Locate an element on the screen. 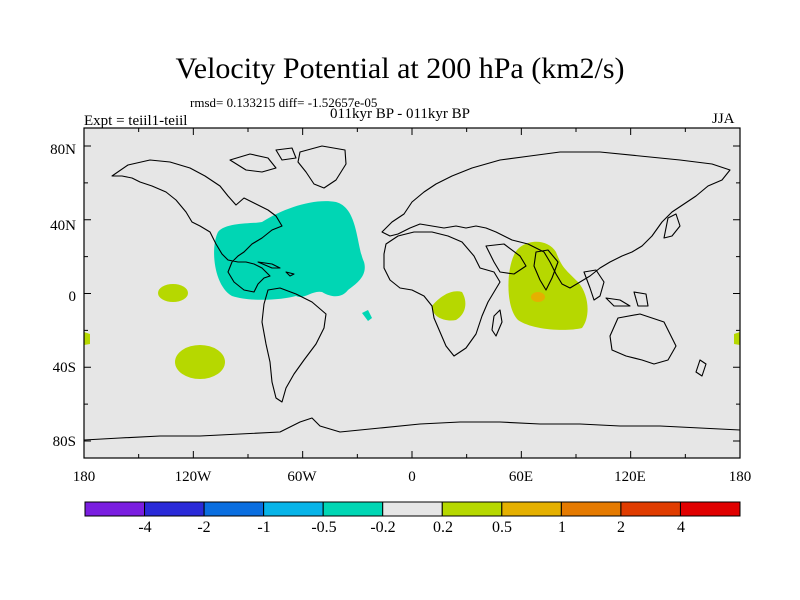 Image resolution: width=800 pixels, height=600 pixels. coast-australia is located at coordinates (643, 339).